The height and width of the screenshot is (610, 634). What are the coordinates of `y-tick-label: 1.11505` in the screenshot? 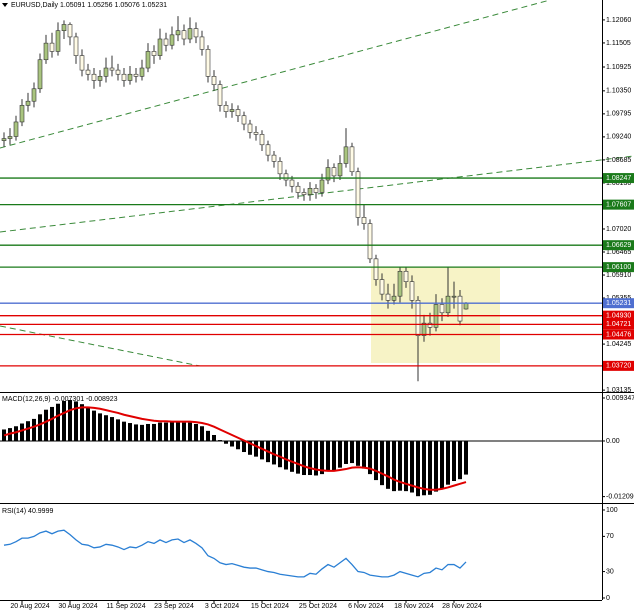 It's located at (618, 43).